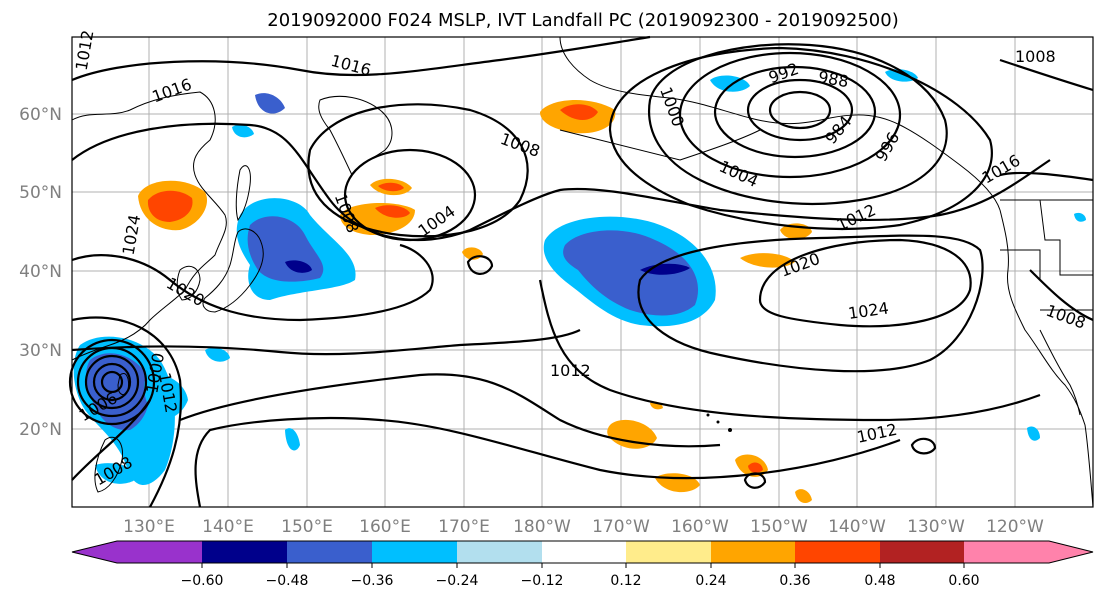  Describe the element at coordinates (40, 430) in the screenshot. I see `lat-label: 20°N` at that location.